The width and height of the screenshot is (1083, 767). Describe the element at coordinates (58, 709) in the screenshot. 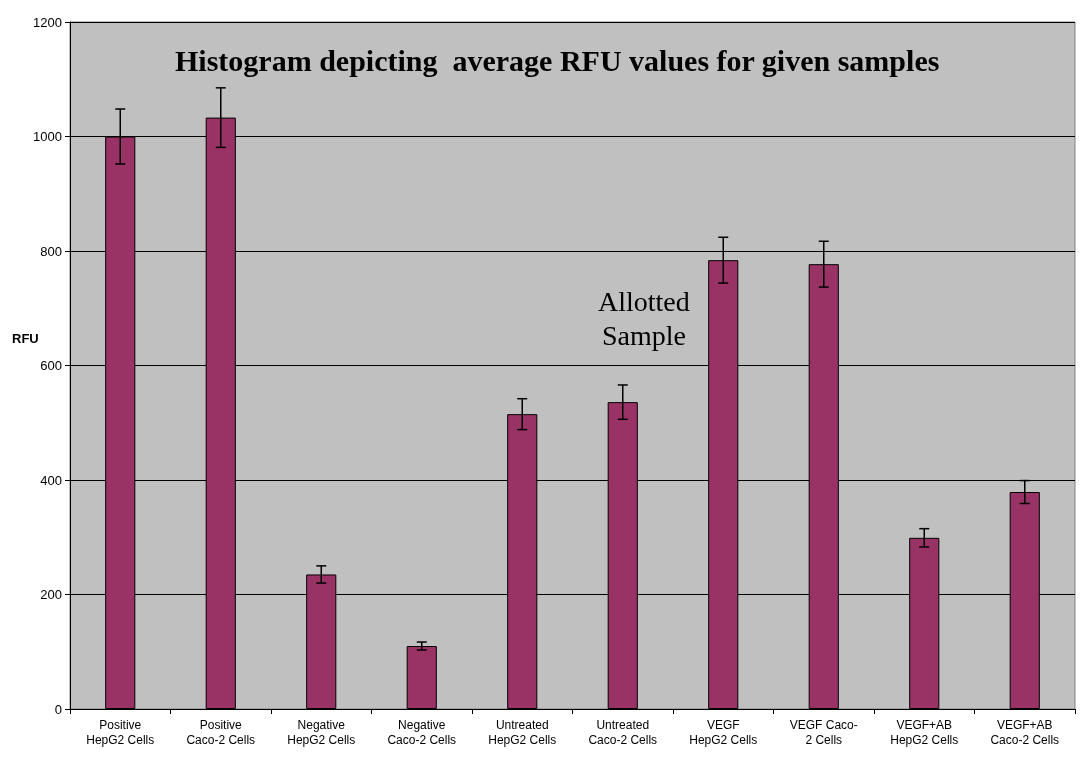

I see `y-tick-label: 0` at that location.